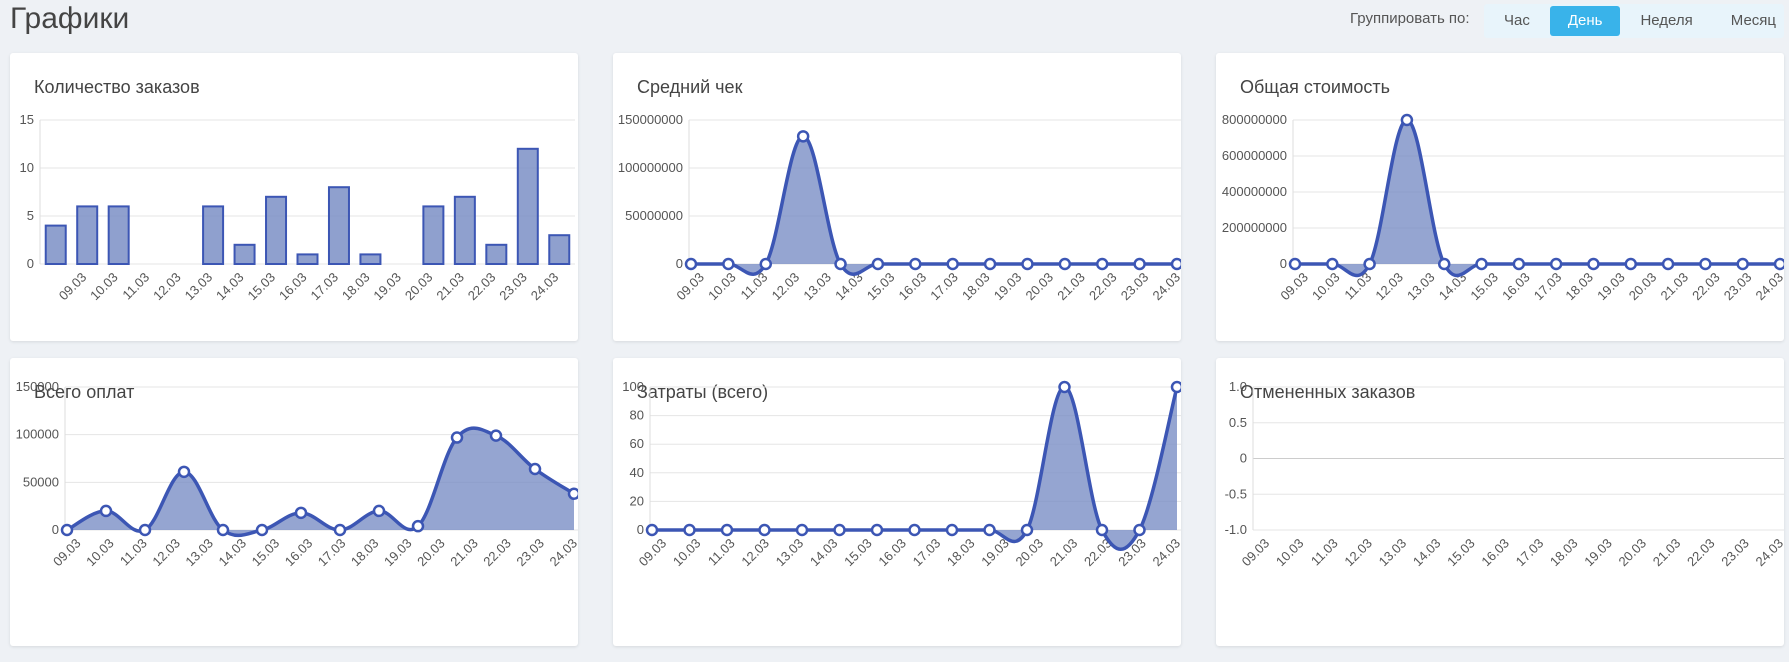 This screenshot has height=662, width=1789. I want to click on y-tick-label: -1.0, so click(1236, 529).